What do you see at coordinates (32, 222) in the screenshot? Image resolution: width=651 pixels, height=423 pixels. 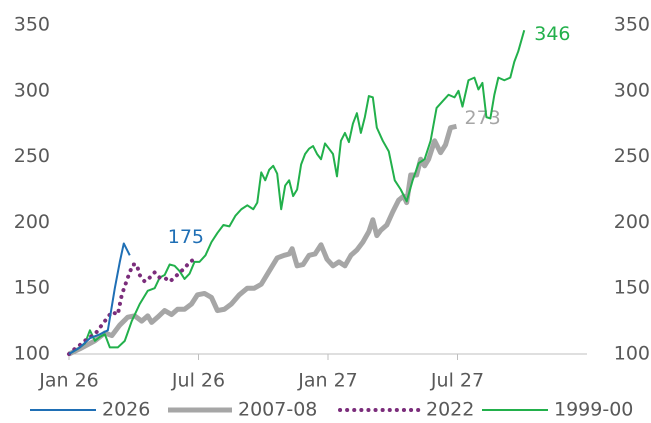 I see `y-tick-label: 200` at bounding box center [32, 222].